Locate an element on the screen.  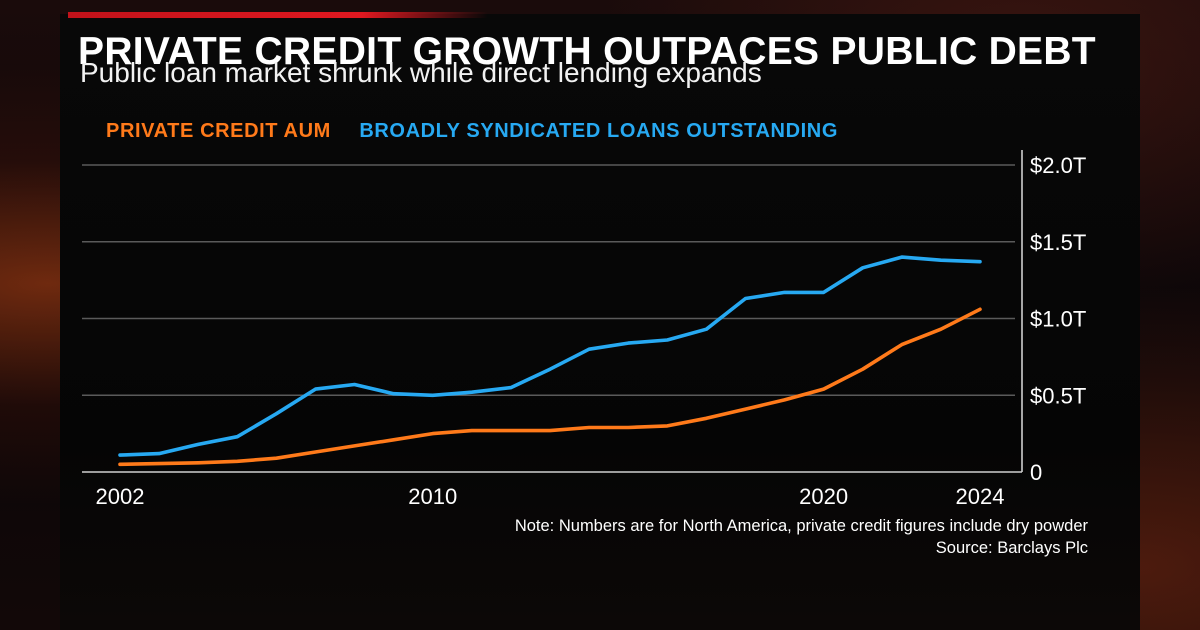
y-tick-label: $2.0T is located at coordinates (1058, 165).